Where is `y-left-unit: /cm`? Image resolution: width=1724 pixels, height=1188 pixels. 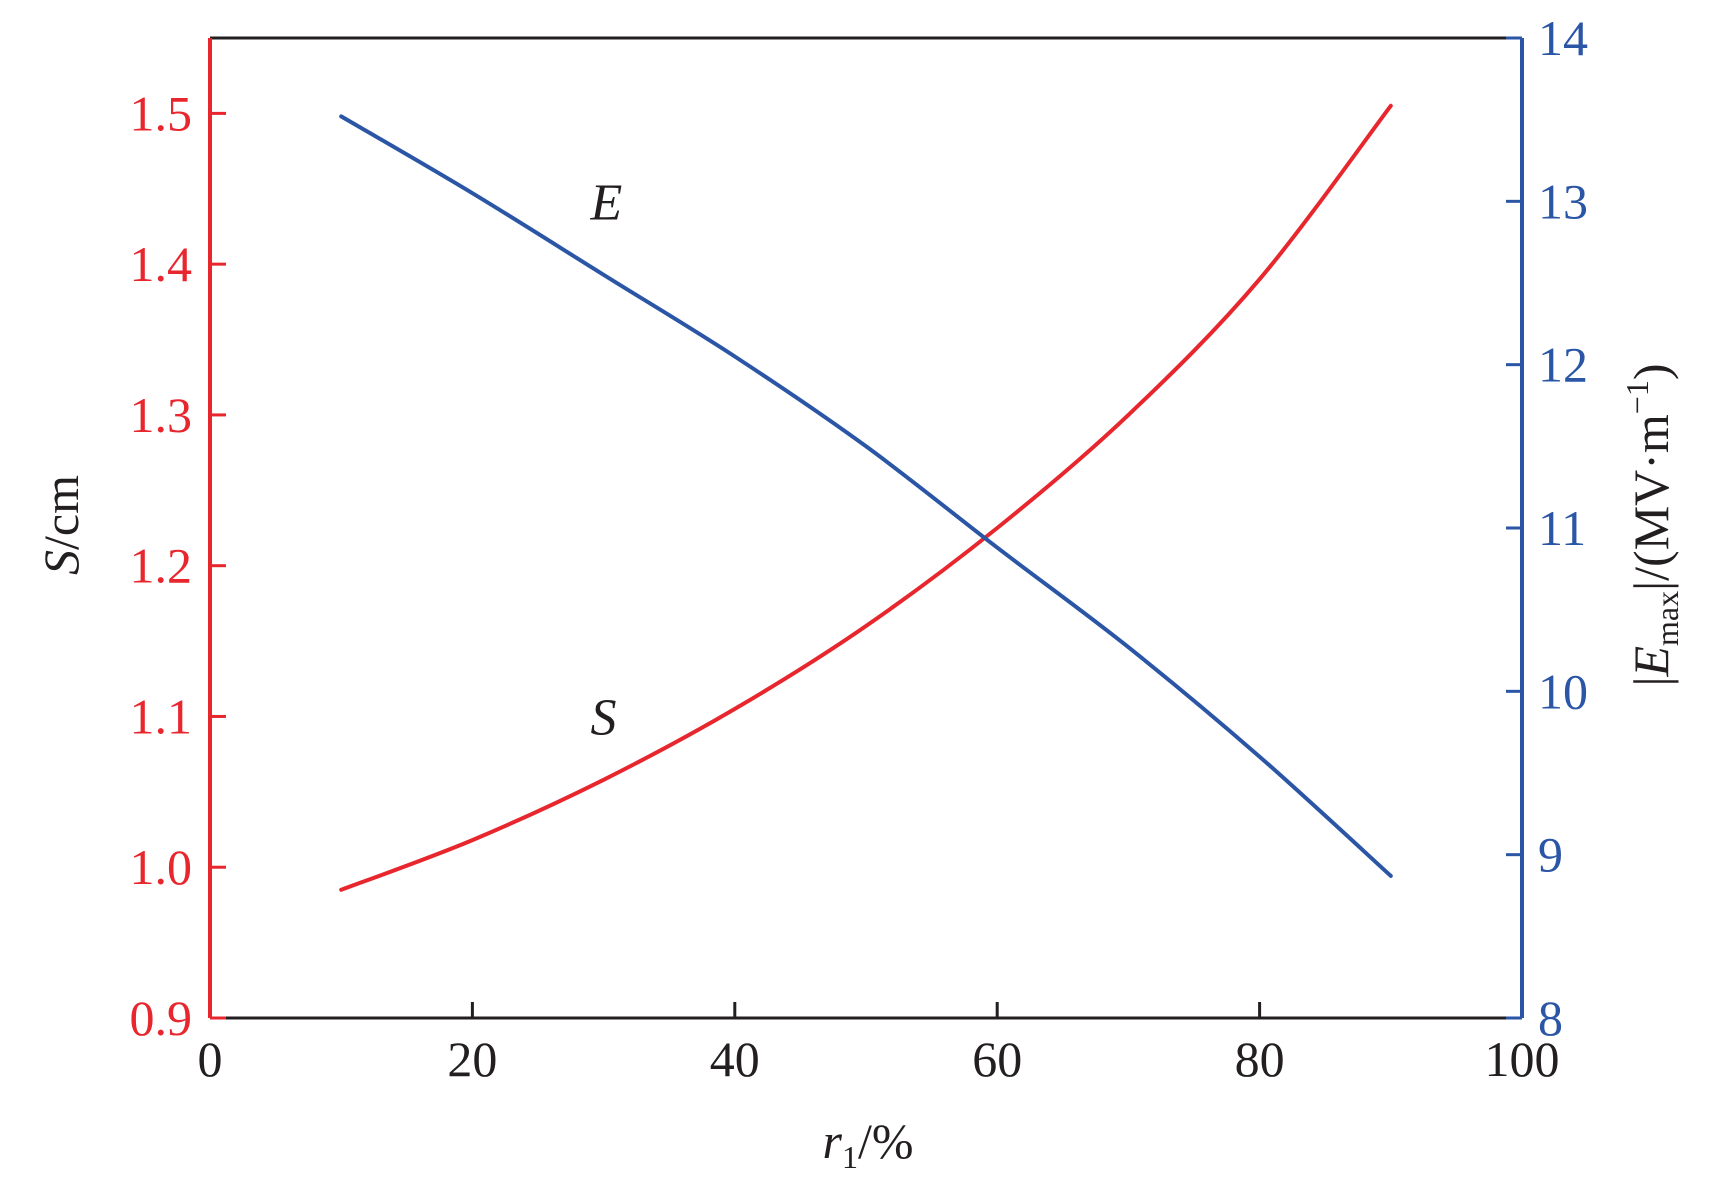
y-left-unit: /cm is located at coordinates (61, 512).